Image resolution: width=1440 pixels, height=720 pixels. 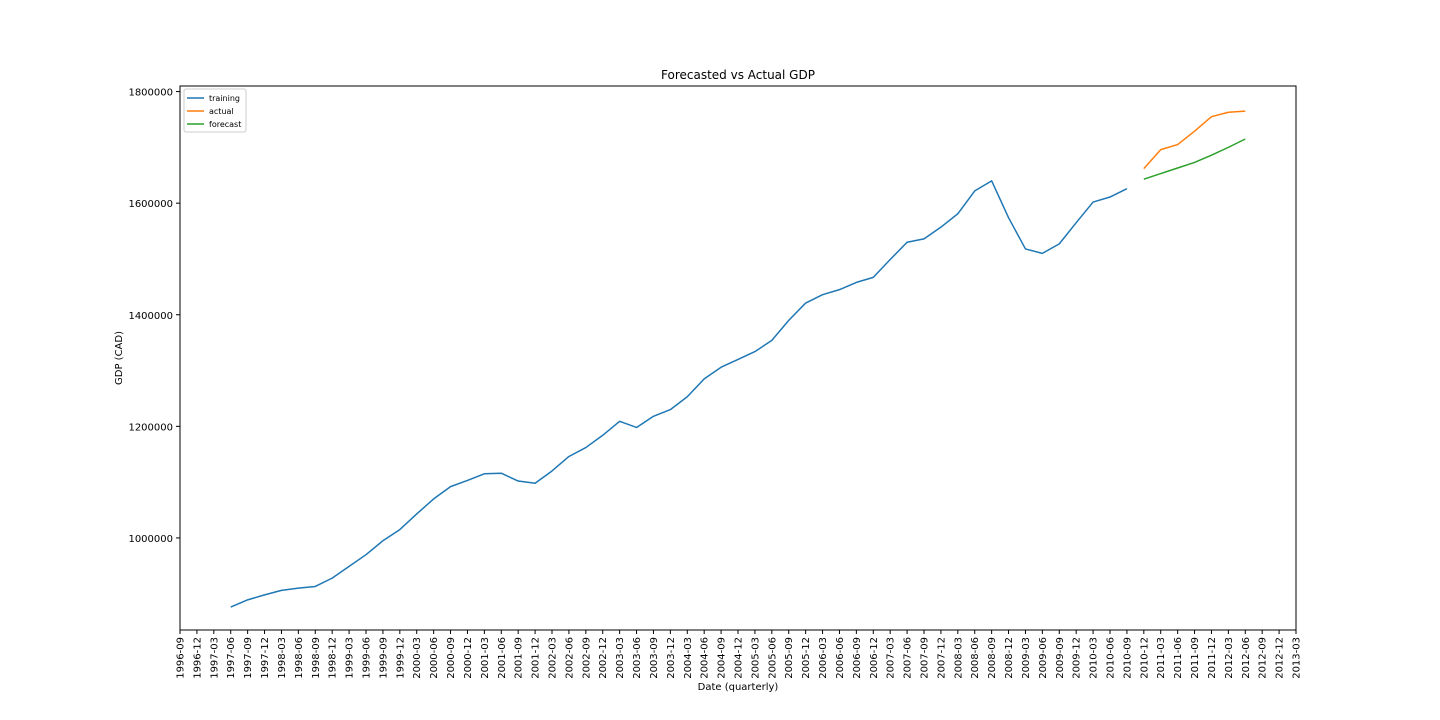 What do you see at coordinates (992, 658) in the screenshot?
I see `x-tick-label: 2008-09` at bounding box center [992, 658].